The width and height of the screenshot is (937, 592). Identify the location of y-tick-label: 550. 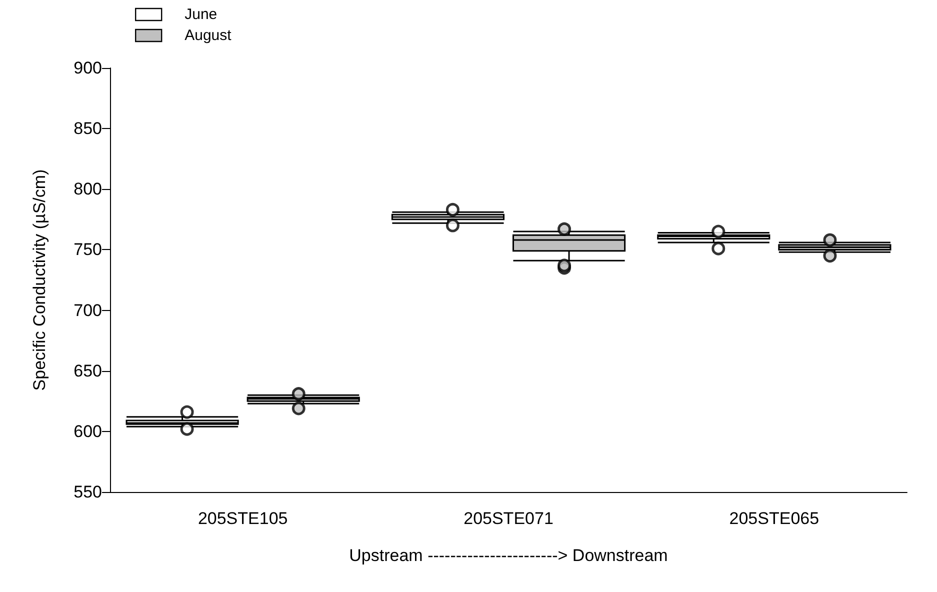
(88, 492).